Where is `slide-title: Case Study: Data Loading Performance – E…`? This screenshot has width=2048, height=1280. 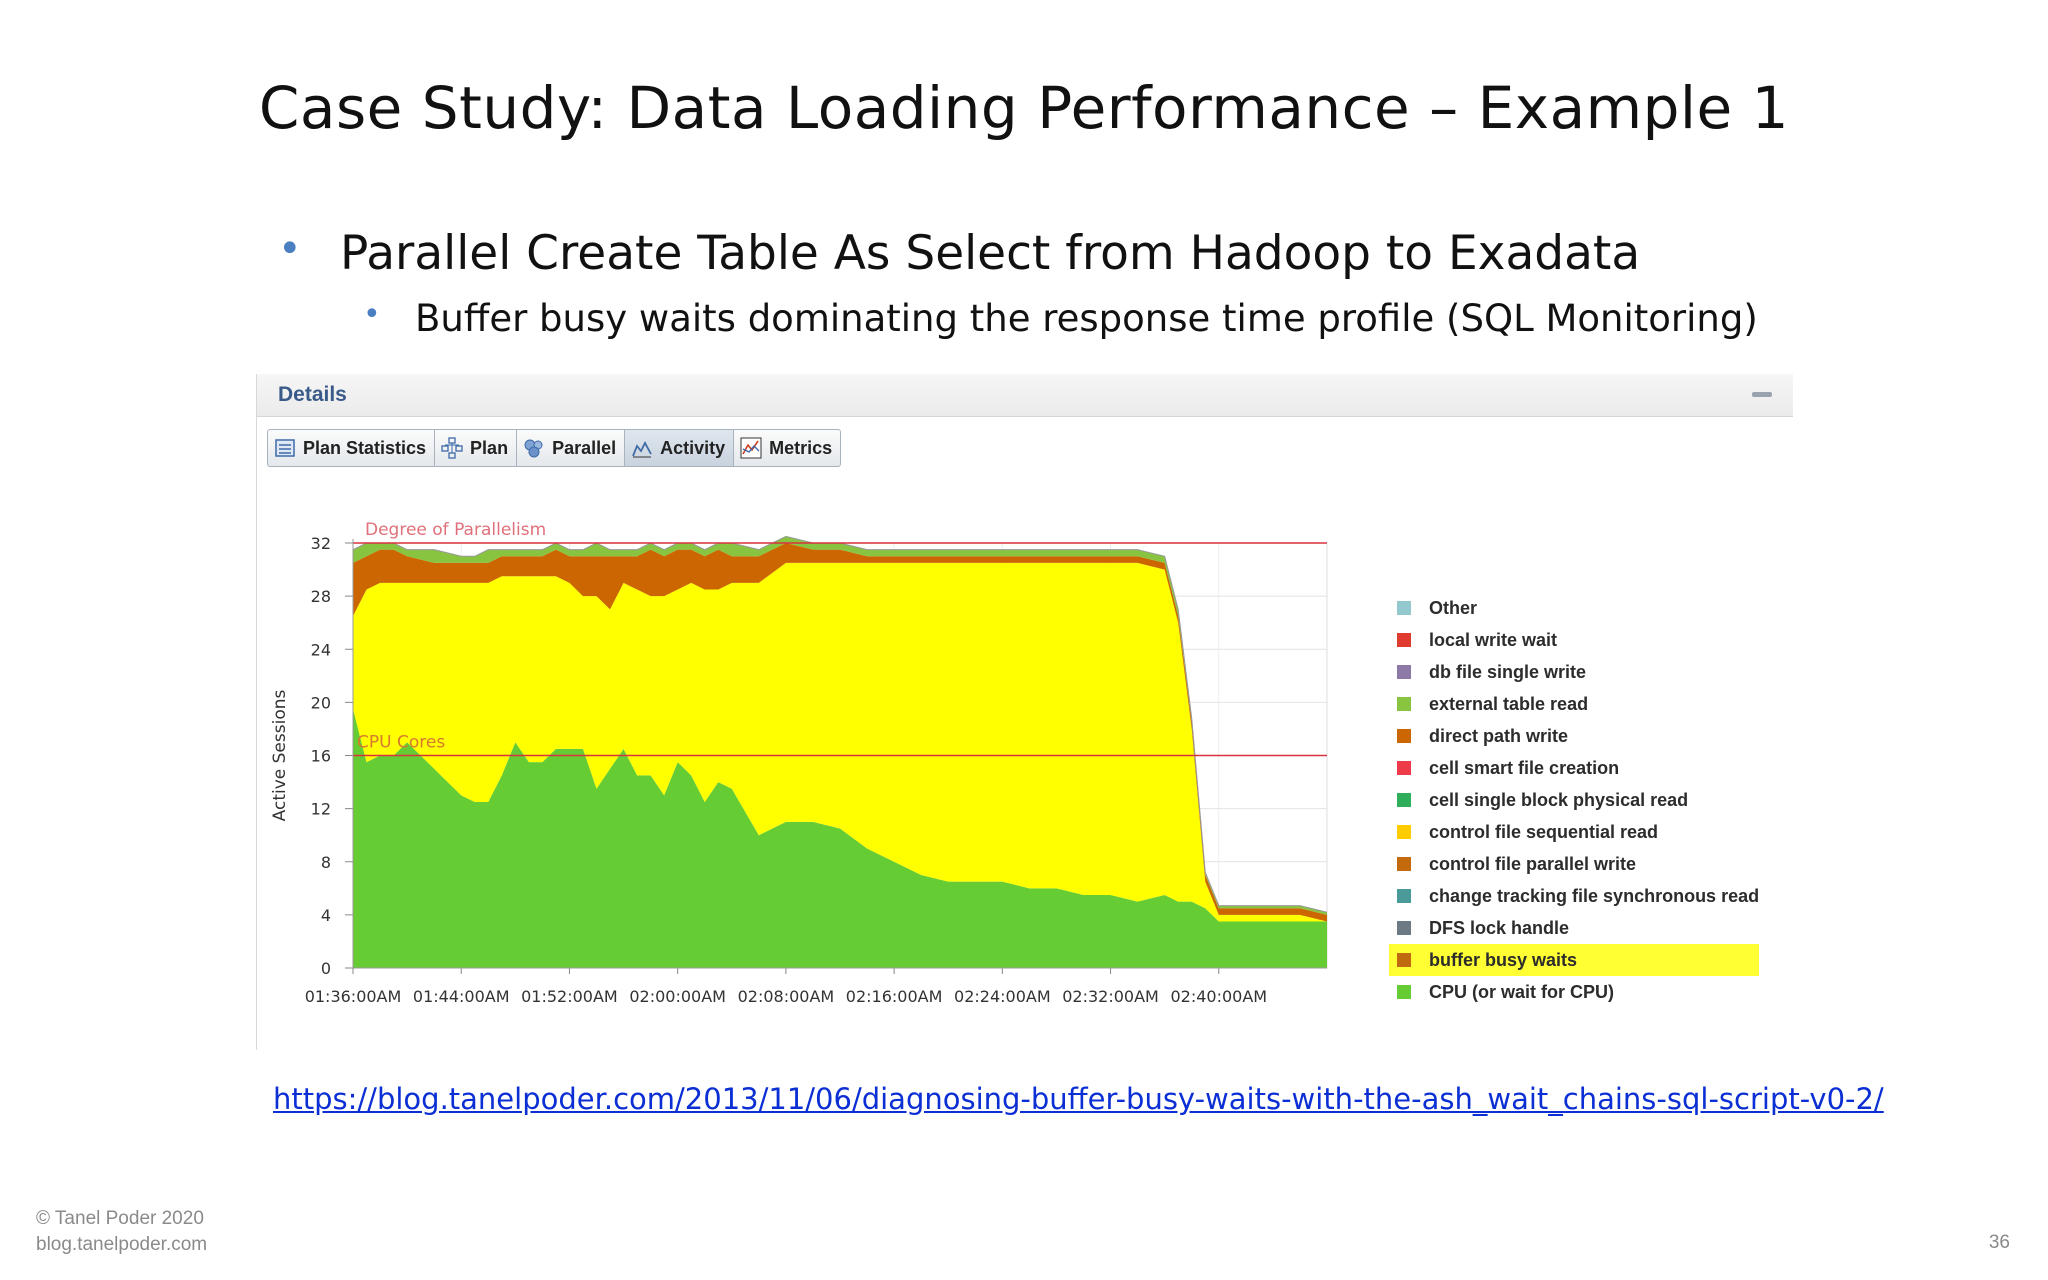
slide-title: Case Study: Data Loading Performance – E… is located at coordinates (1024, 108).